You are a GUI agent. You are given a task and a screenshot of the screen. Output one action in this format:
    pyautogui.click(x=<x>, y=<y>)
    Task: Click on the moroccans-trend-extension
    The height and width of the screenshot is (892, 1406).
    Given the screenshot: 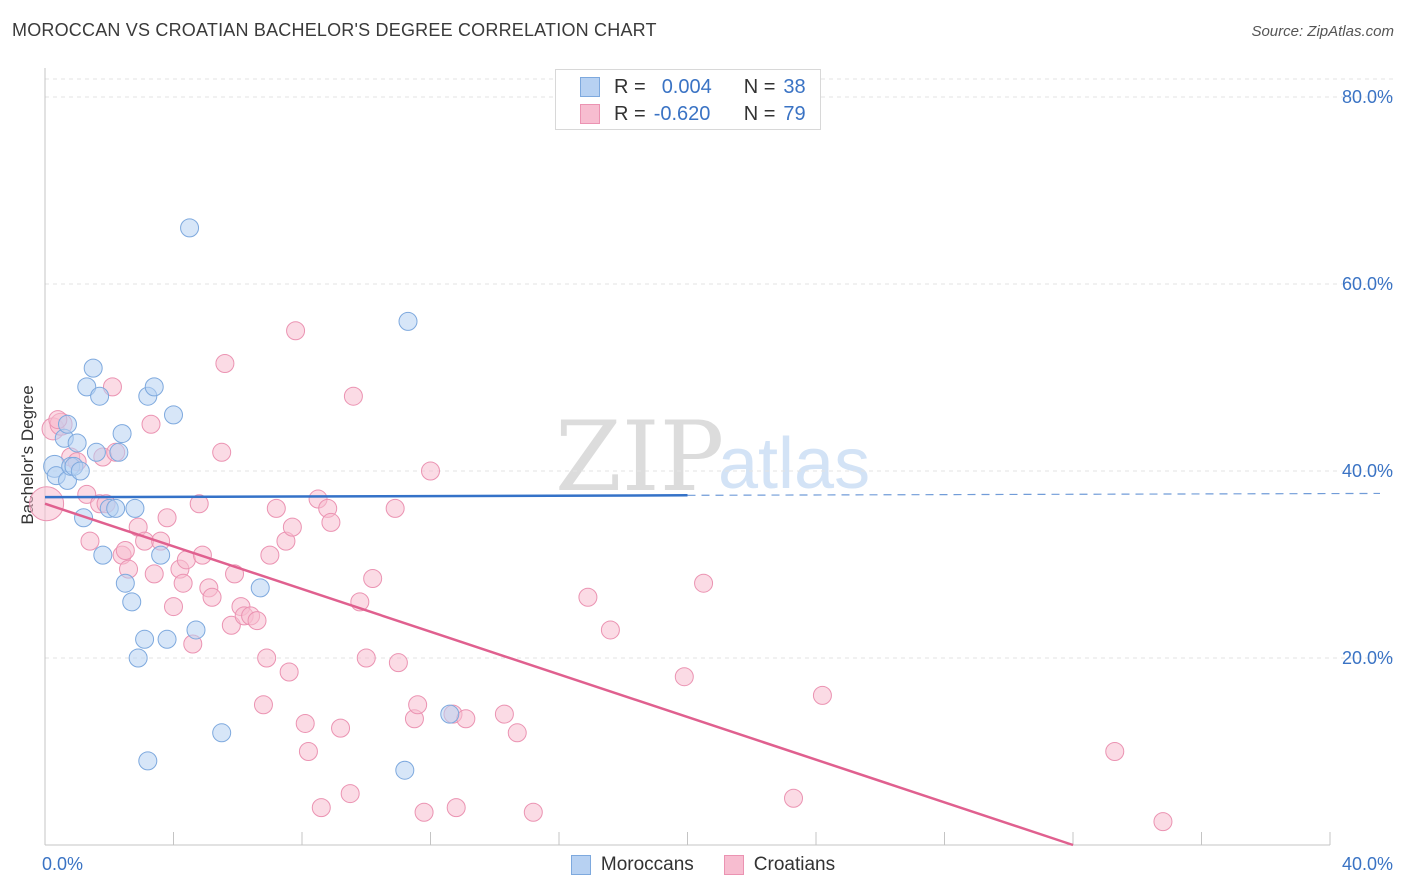 What is the action you would take?
    pyautogui.click(x=1034, y=494)
    